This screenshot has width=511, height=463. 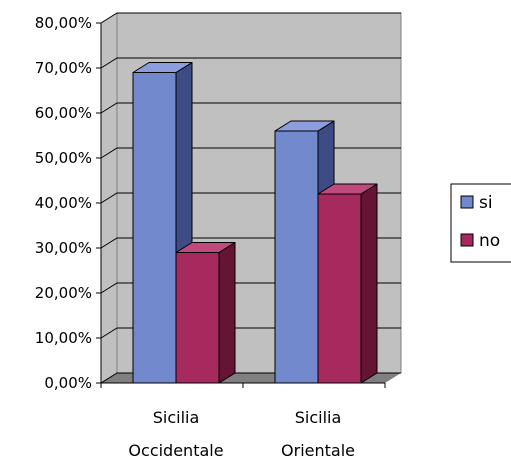 I want to click on y-tick-label: 80,00%, so click(x=63, y=23).